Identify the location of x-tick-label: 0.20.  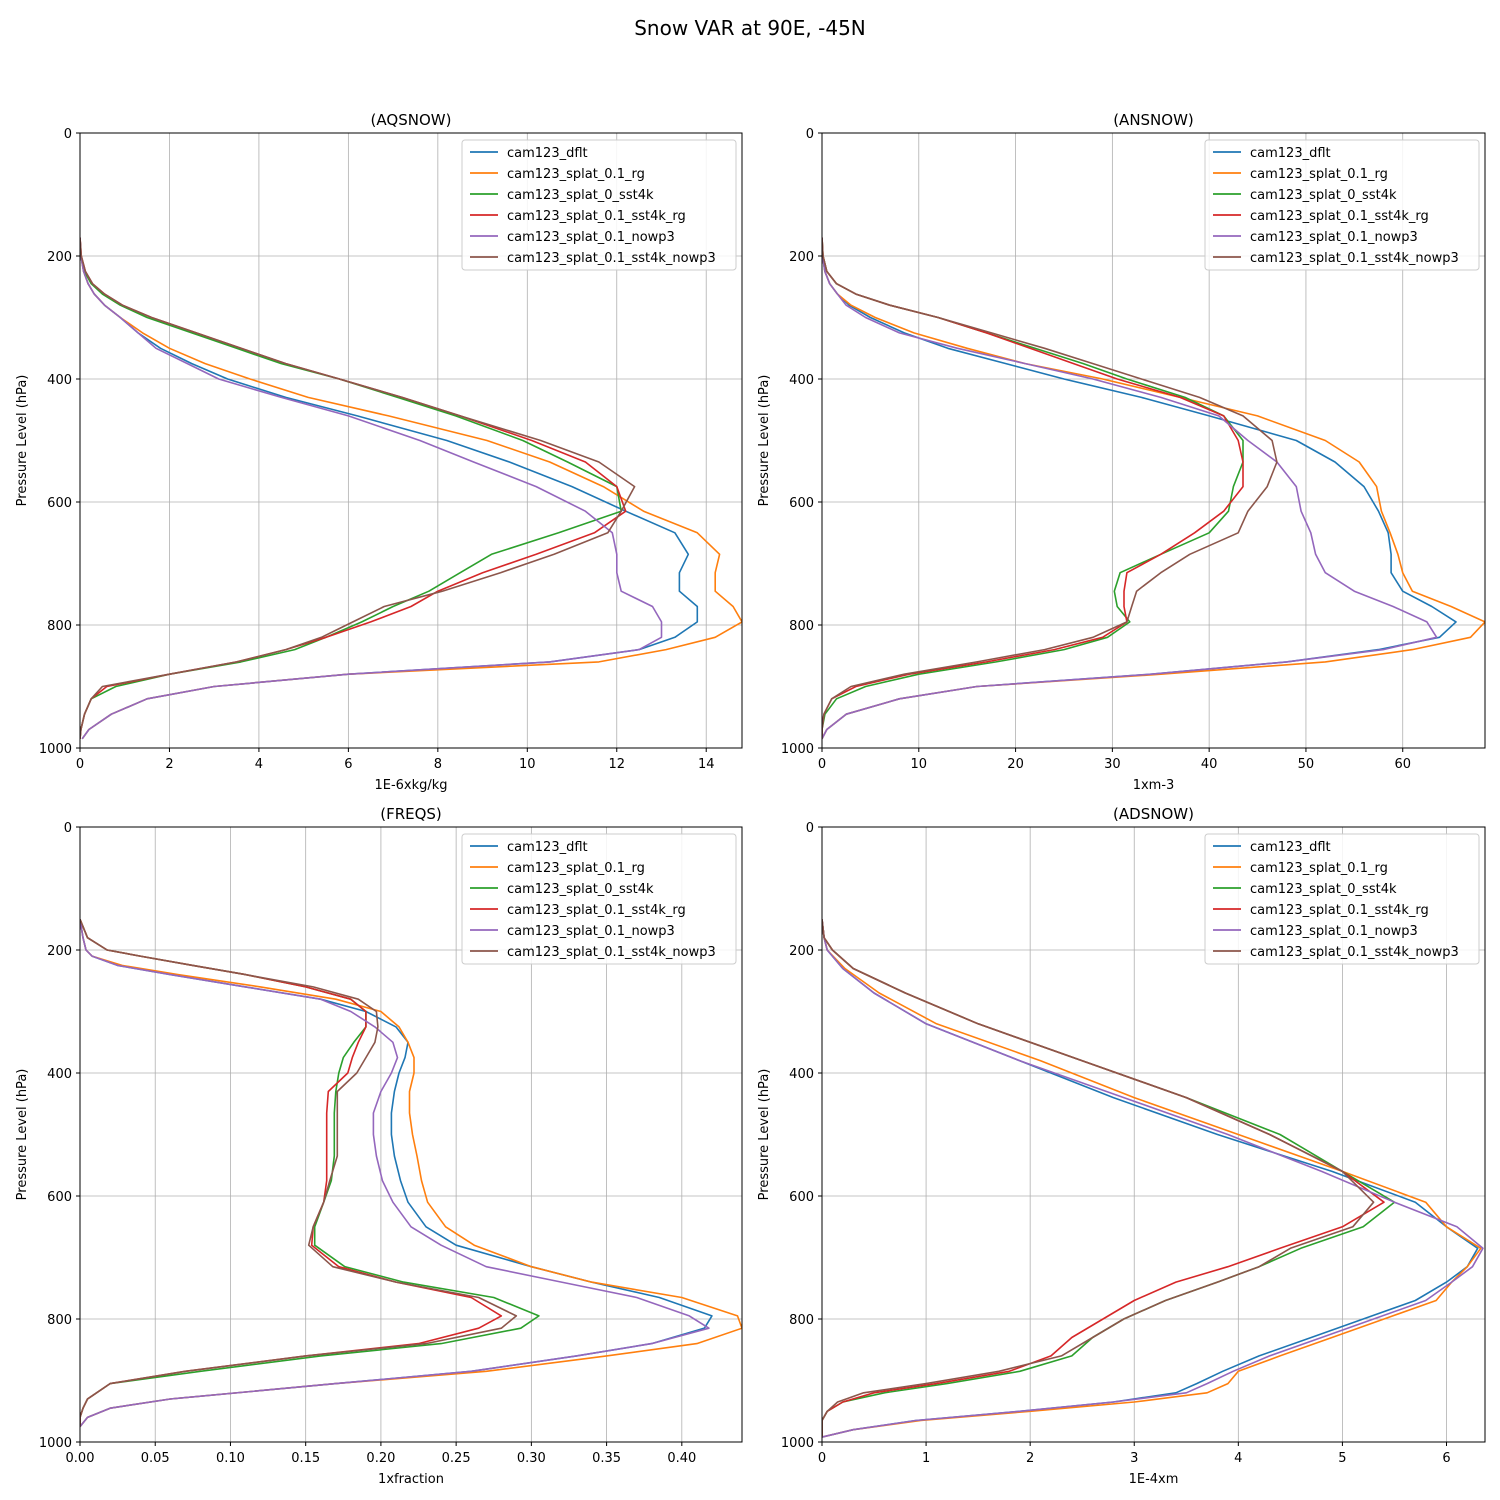
(380, 1458).